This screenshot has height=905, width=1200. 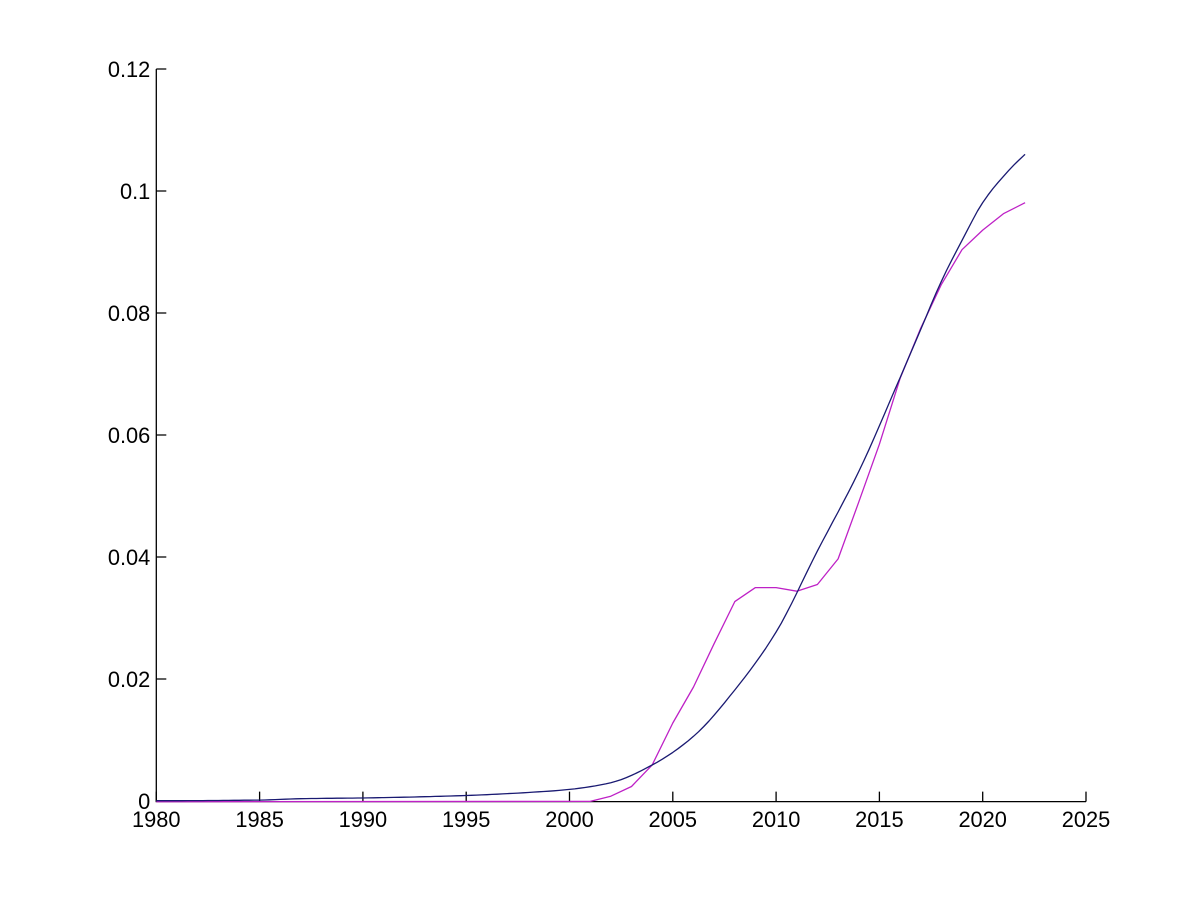 I want to click on svg-text: 1990, so click(x=363, y=819).